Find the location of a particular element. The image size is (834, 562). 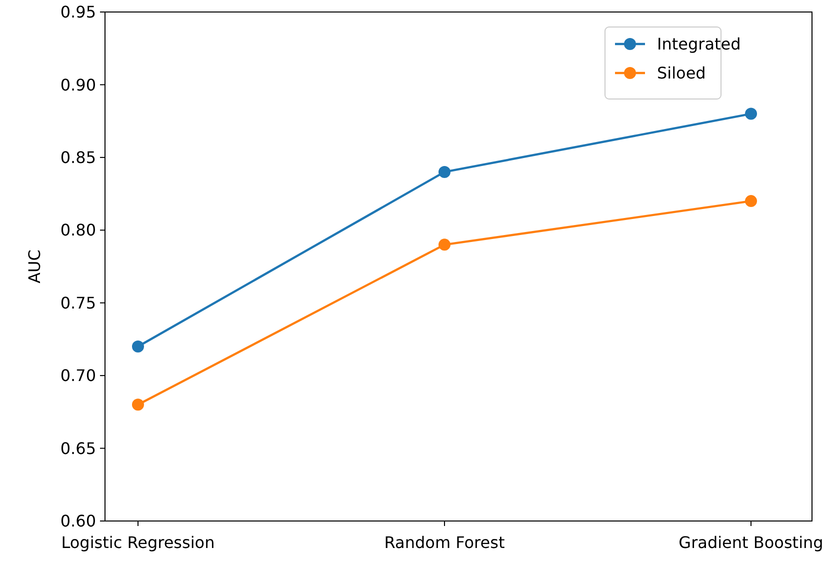

legend-label: Integrated is located at coordinates (699, 44).